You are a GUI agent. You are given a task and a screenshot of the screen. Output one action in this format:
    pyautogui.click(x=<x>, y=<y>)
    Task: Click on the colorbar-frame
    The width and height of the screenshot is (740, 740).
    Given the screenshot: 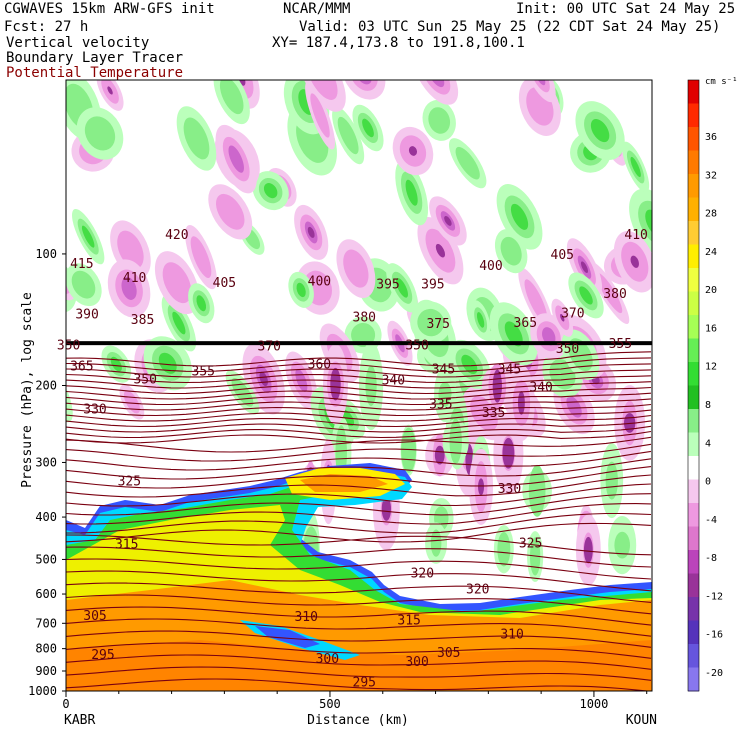 What is the action you would take?
    pyautogui.click(x=693, y=385)
    